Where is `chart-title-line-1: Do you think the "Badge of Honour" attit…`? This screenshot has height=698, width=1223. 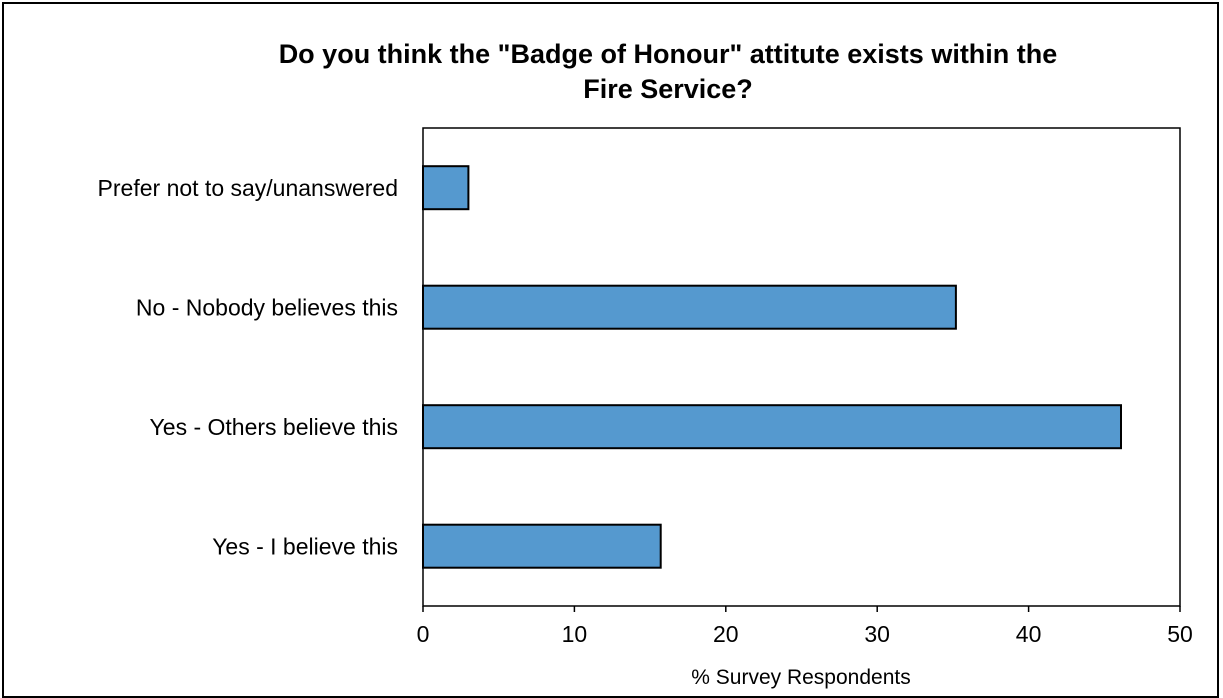
chart-title-line-1: Do you think the "Badge of Honour" attit… is located at coordinates (668, 54).